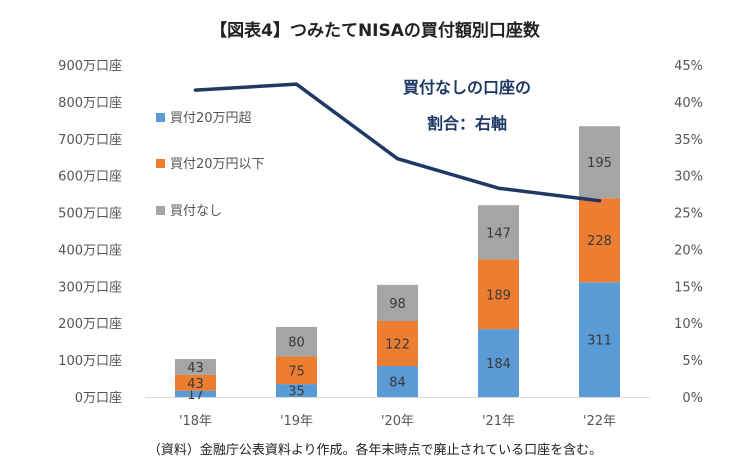 This screenshot has height=471, width=750. I want to click on y-tick-label: 200万口座, so click(90, 324).